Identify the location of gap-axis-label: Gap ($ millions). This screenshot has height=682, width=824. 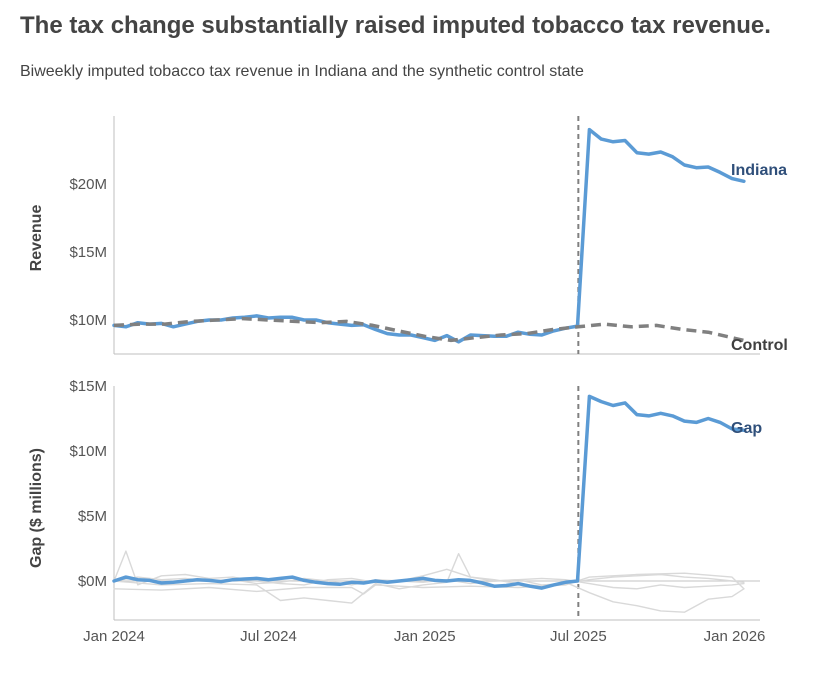
(36, 508).